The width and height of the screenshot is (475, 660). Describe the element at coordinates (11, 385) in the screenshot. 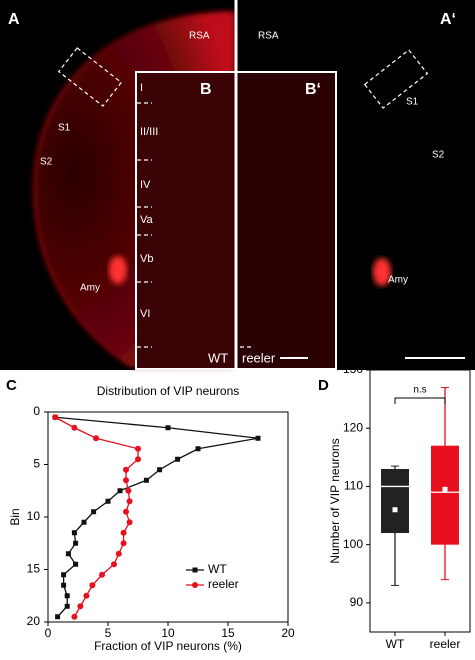

I see `panel-label: C` at that location.